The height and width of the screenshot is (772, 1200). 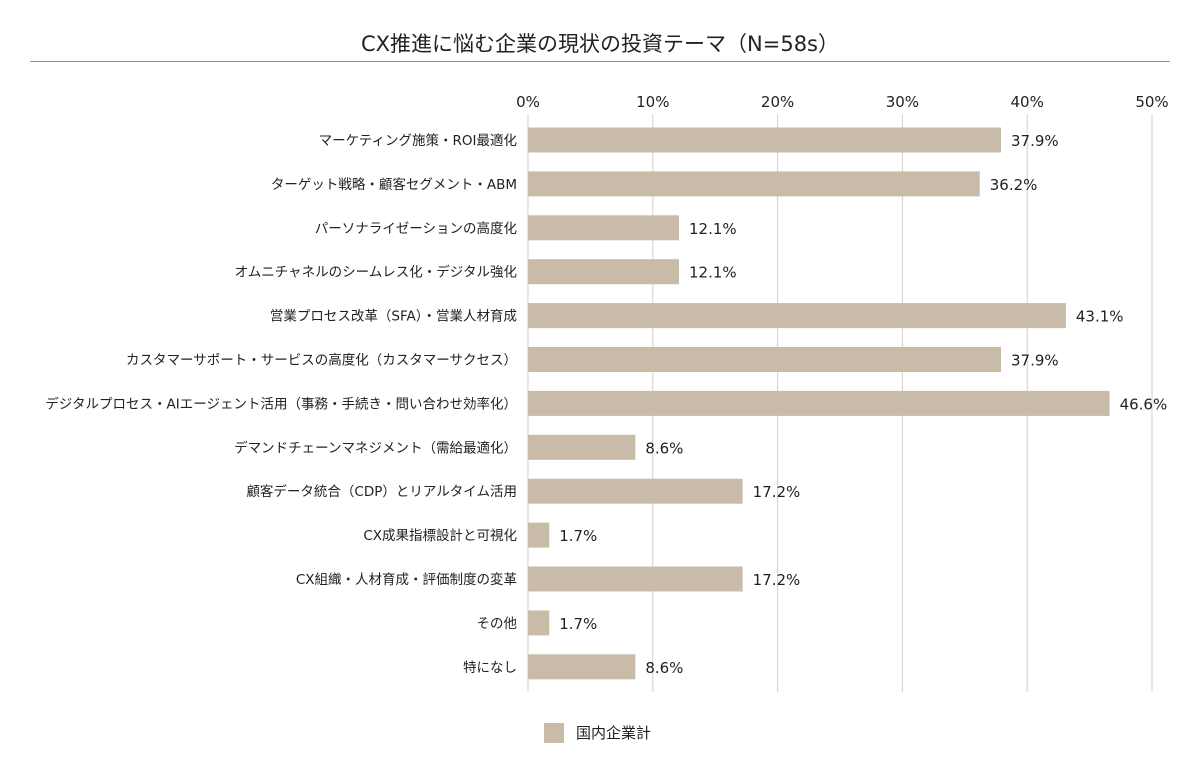 What do you see at coordinates (1151, 102) in the screenshot?
I see `x-tick-label: 50%` at bounding box center [1151, 102].